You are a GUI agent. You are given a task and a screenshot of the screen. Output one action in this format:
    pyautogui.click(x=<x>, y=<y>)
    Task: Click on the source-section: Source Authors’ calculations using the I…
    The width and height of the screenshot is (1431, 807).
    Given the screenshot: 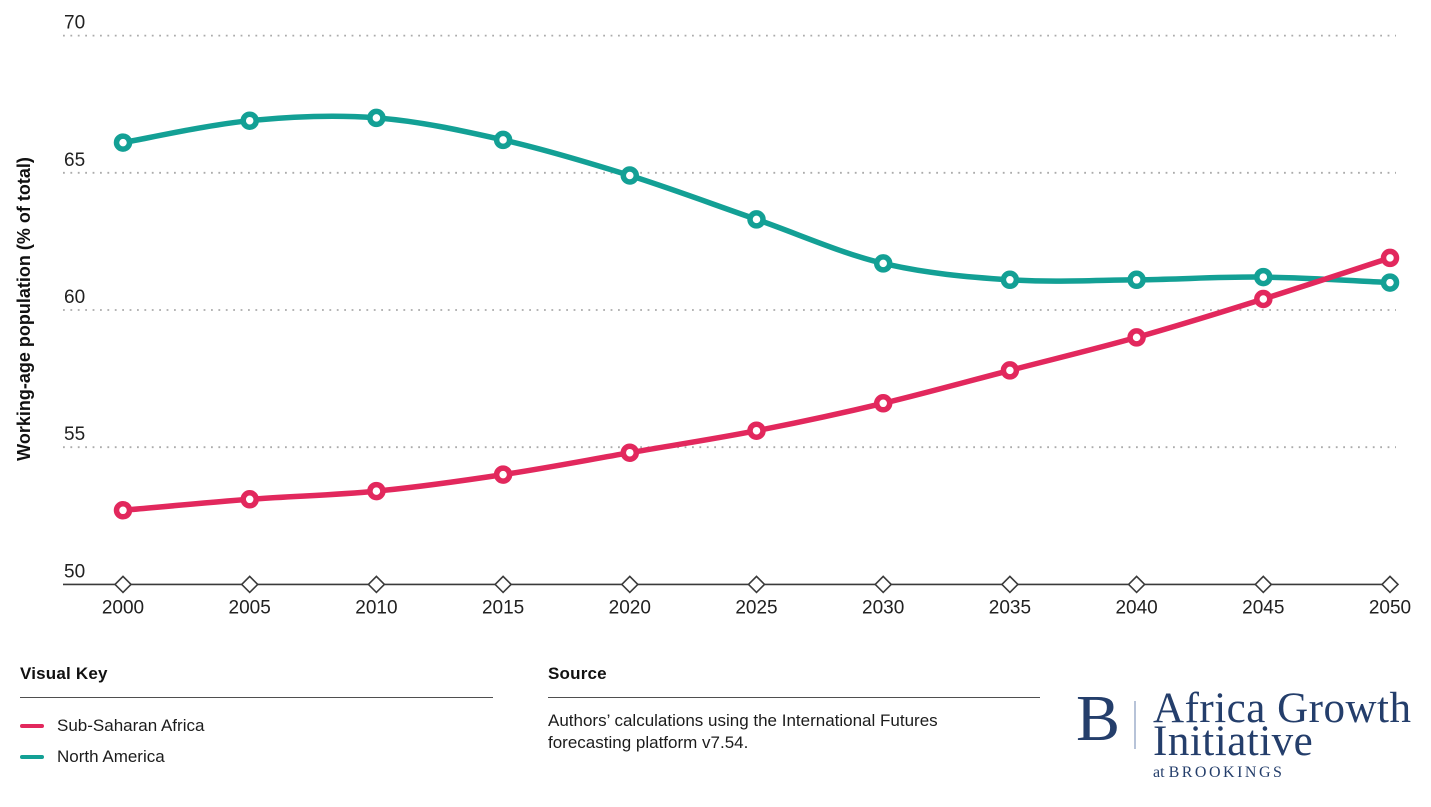 What is the action you would take?
    pyautogui.click(x=794, y=709)
    